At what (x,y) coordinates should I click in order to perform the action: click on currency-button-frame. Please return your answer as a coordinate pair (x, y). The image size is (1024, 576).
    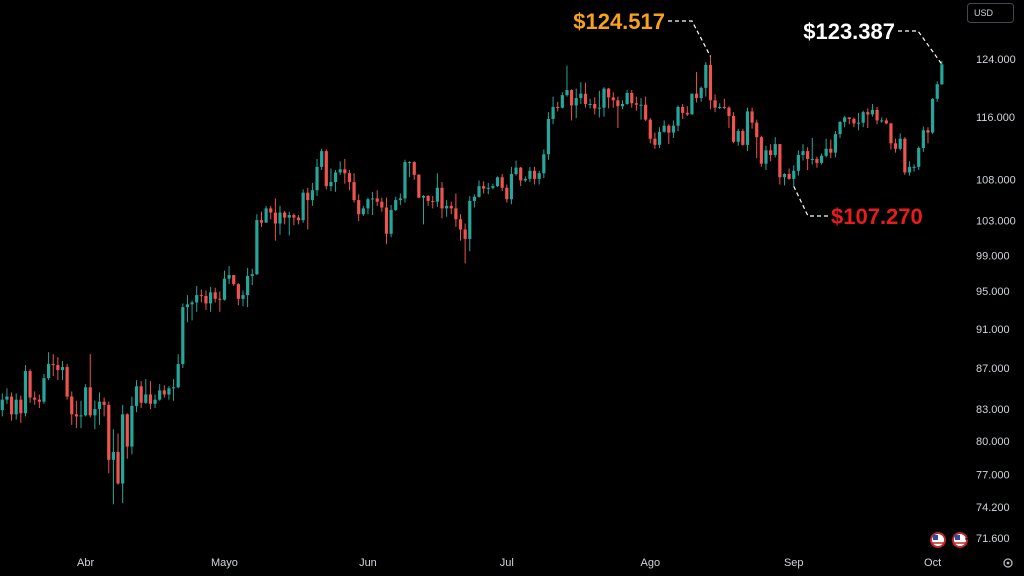
    Looking at the image, I should click on (990, 13).